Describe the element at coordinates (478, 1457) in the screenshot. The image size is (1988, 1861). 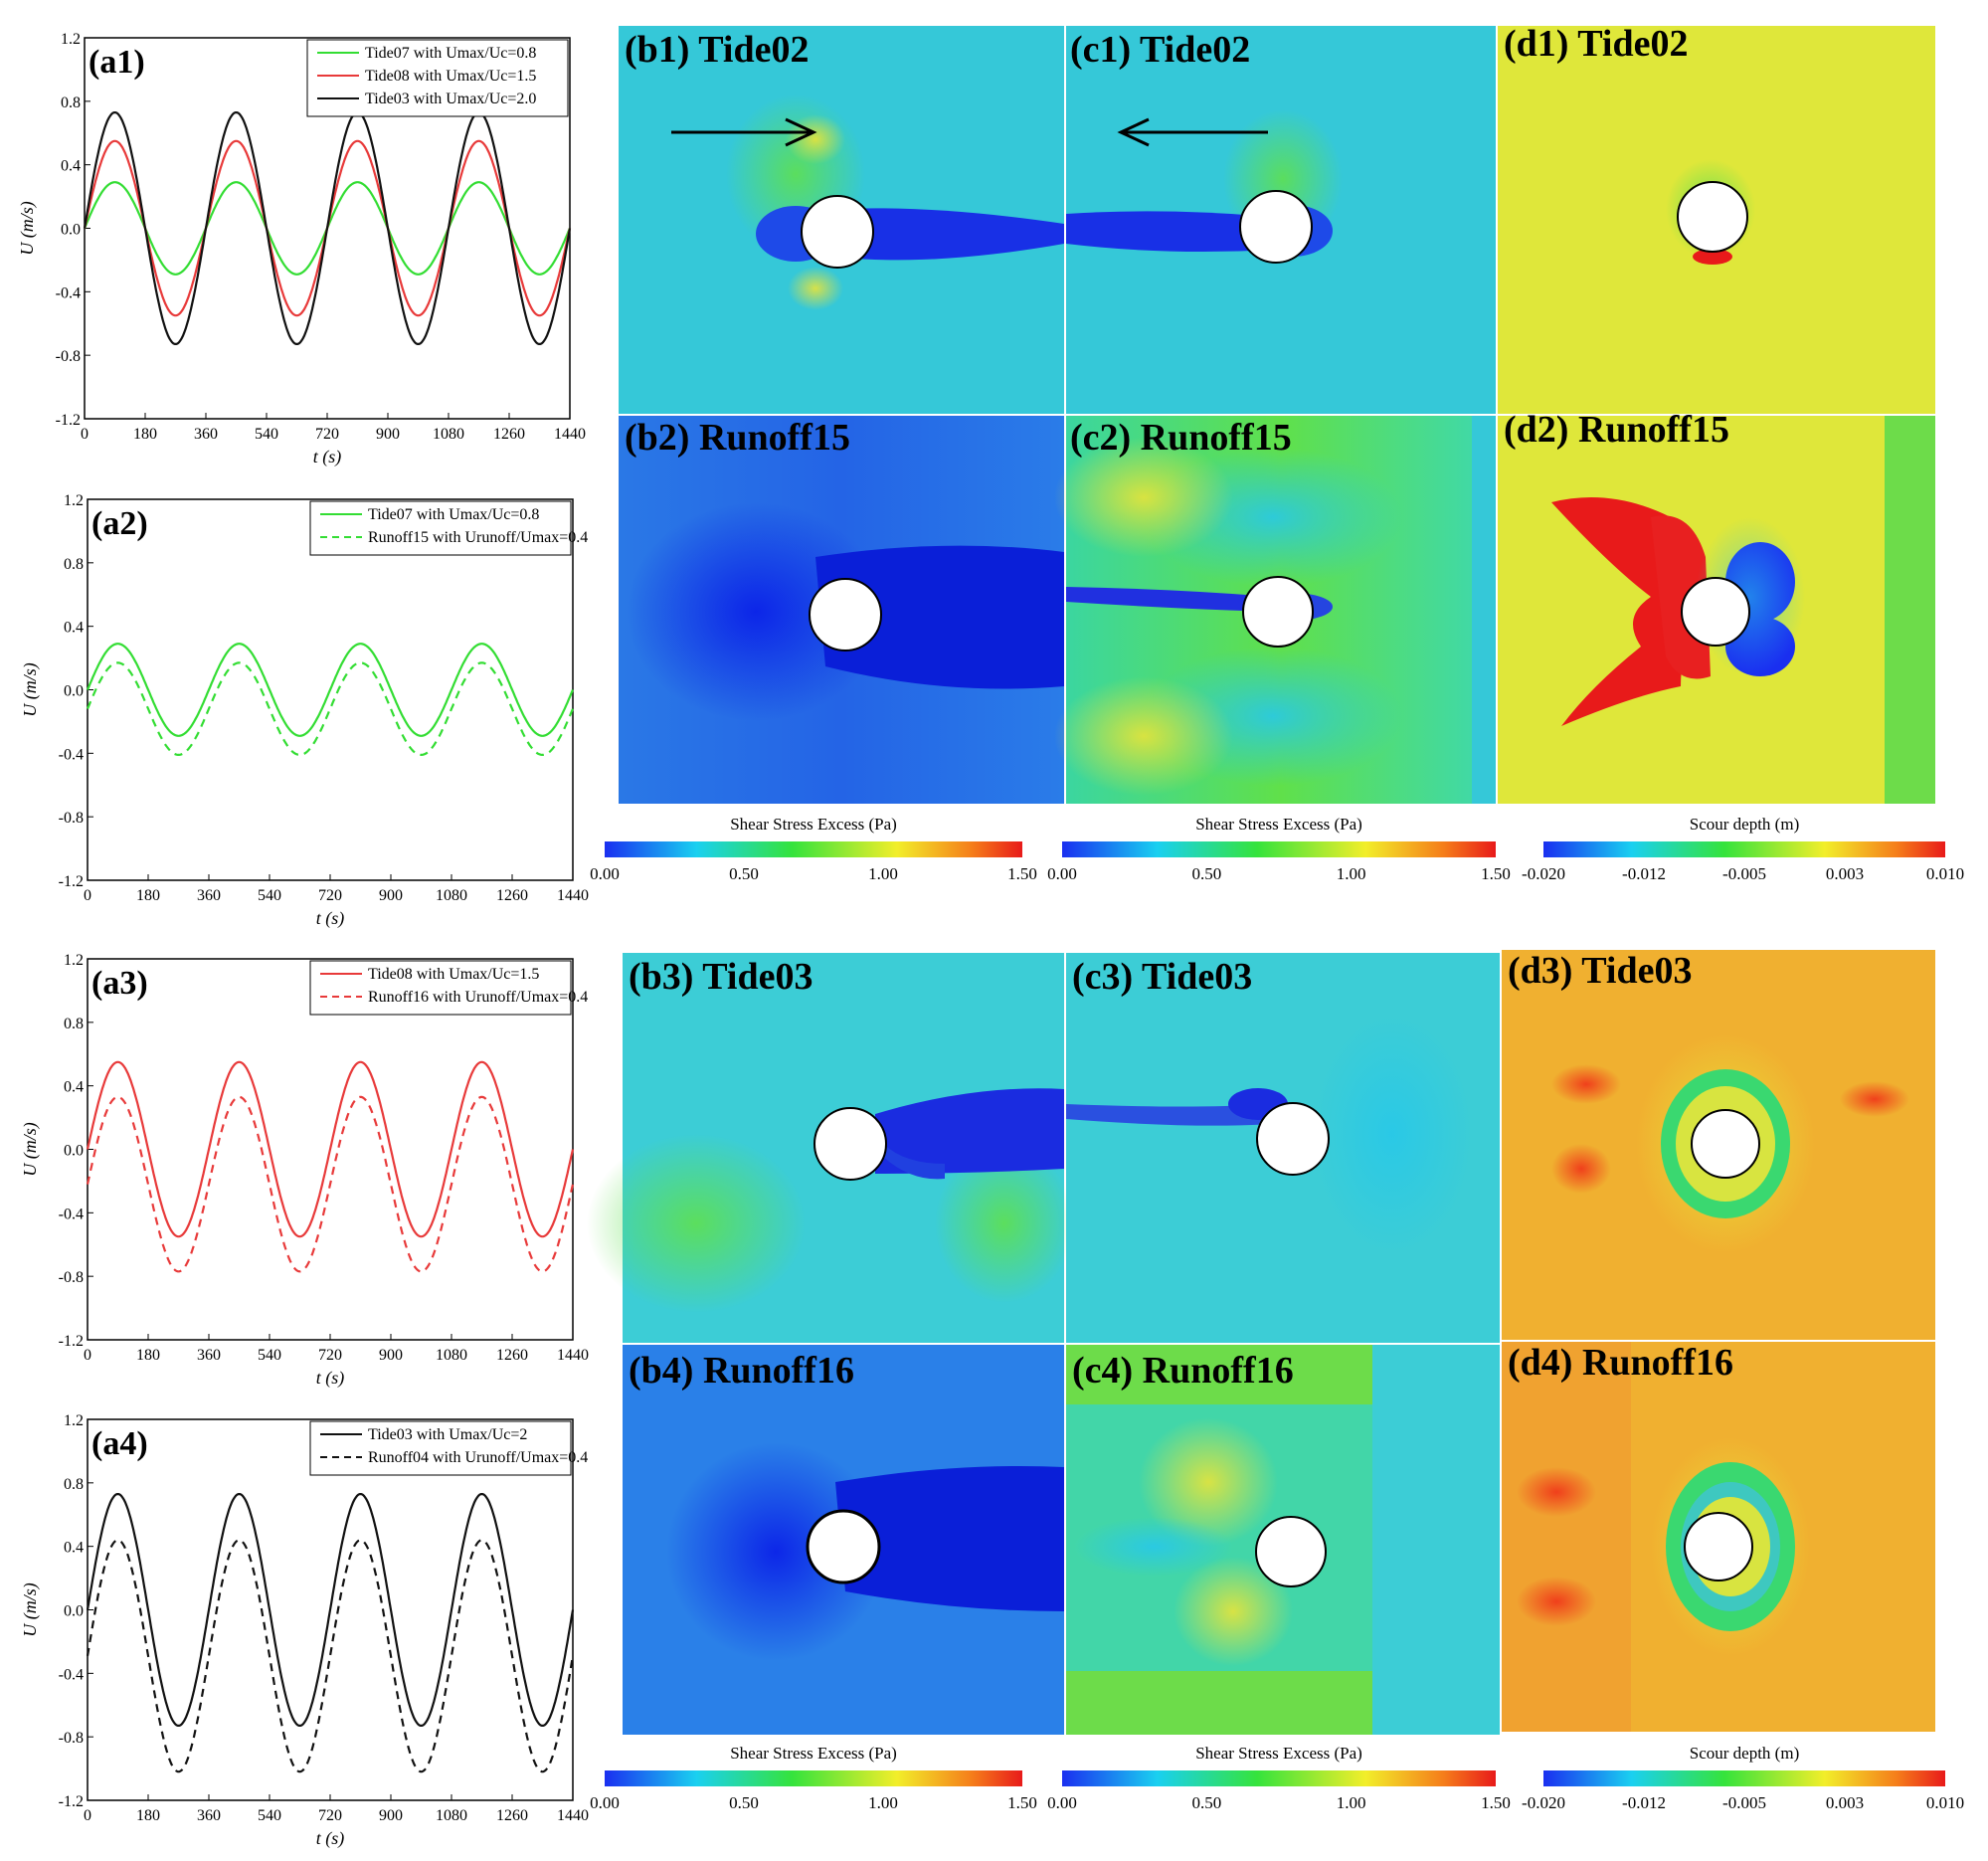
I see `legend-entry: Runoff04 with Urunoff/Umax=0.4` at that location.